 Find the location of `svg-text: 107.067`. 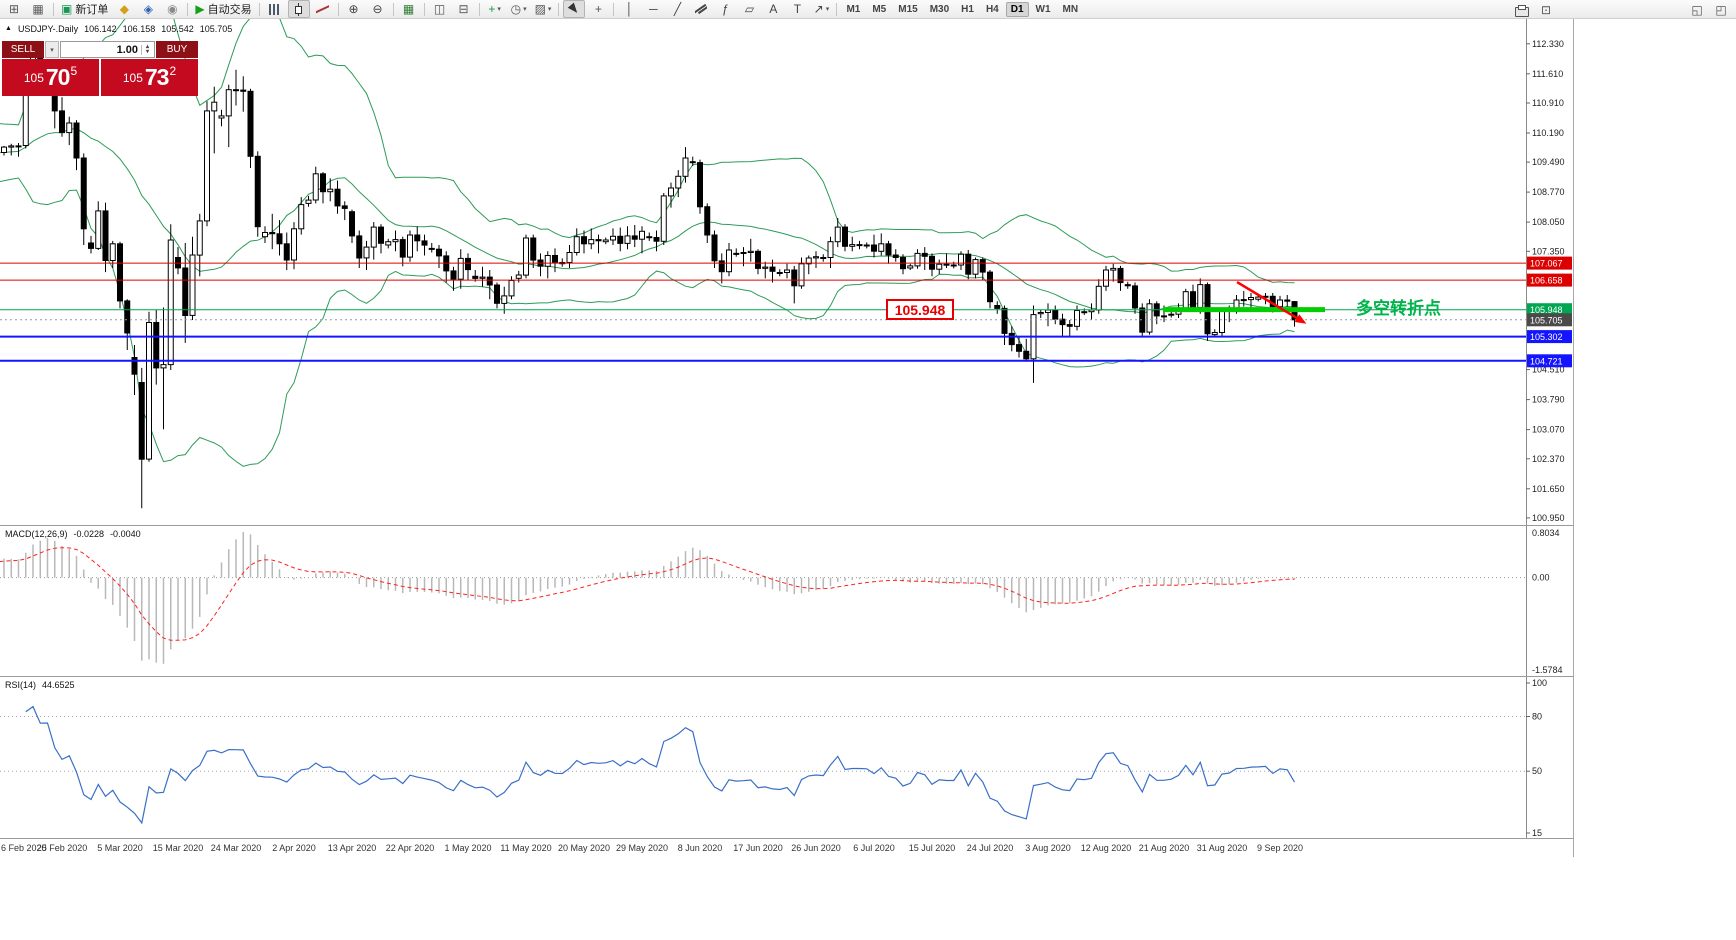

svg-text: 107.067 is located at coordinates (1546, 264).